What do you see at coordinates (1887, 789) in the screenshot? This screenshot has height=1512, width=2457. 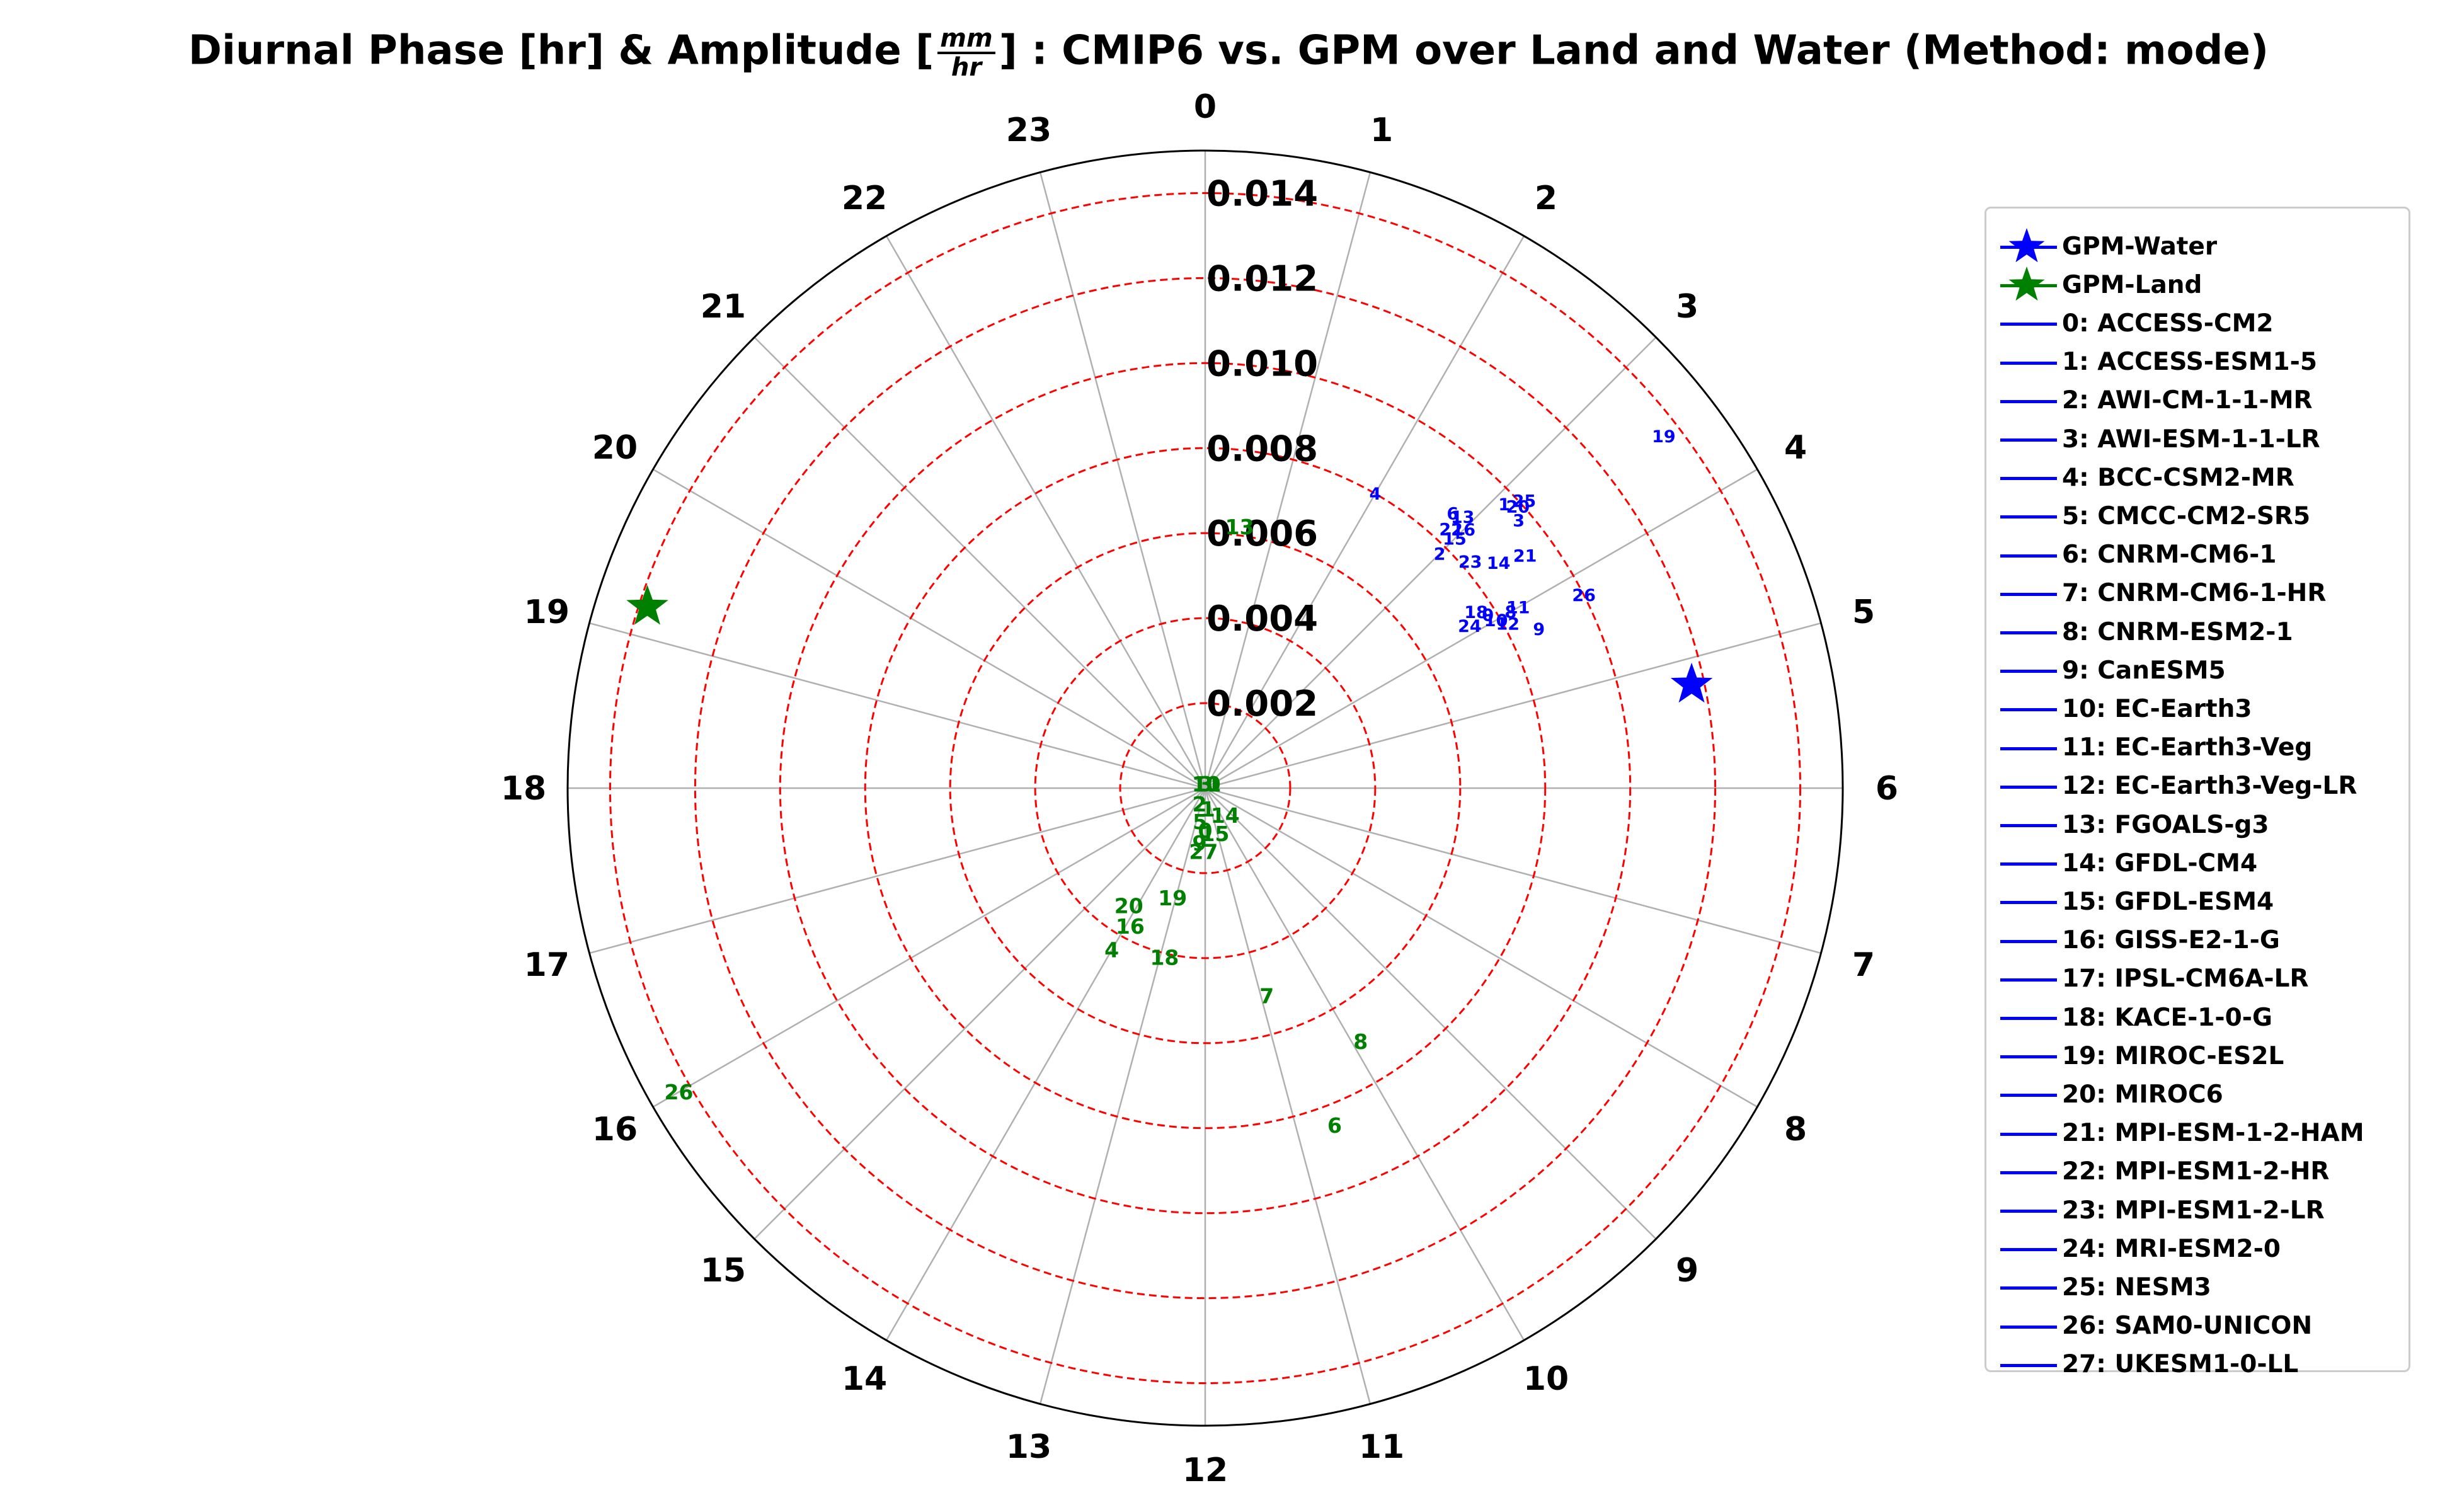 I see `hour-tick-6: 6` at bounding box center [1887, 789].